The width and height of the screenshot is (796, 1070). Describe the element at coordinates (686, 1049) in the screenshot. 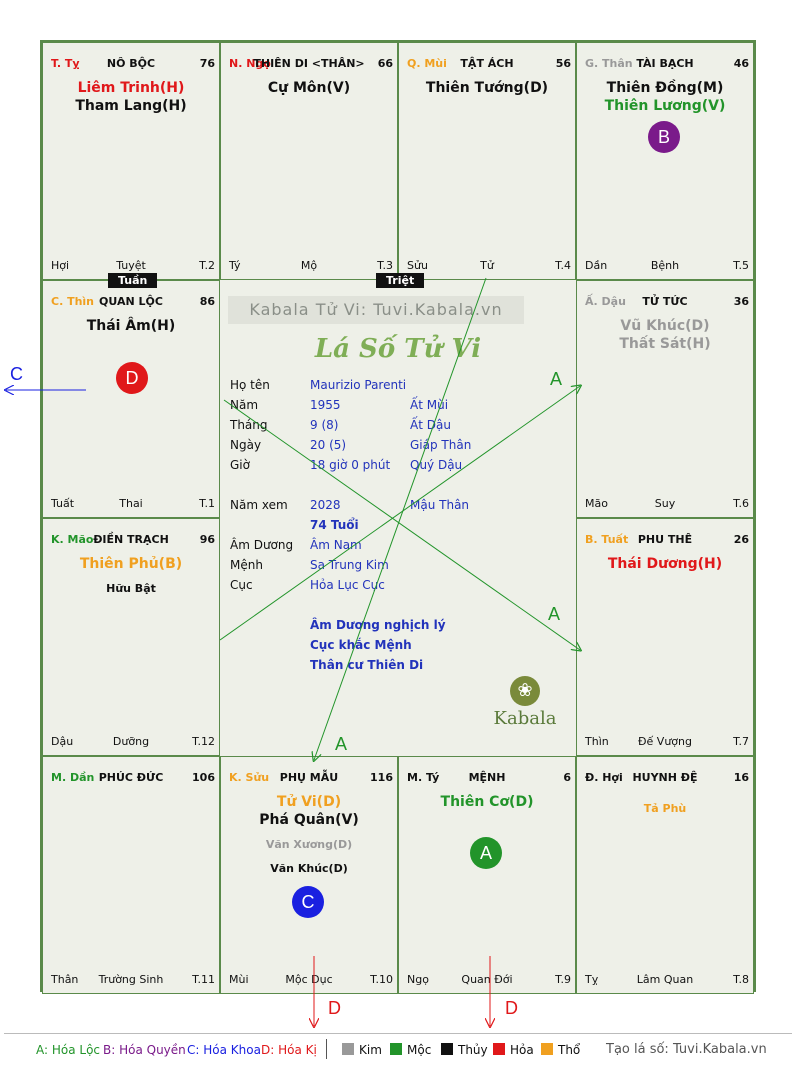

I see `credit-link: Tạo lá số: Tuvi.Kabala.vn` at that location.